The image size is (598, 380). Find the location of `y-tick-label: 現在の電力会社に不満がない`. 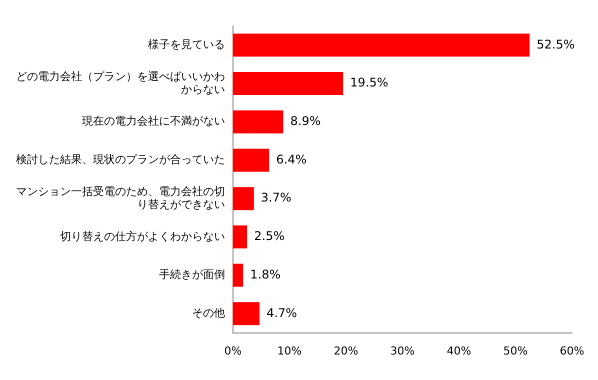

y-tick-label: 現在の電力会社に不満がない is located at coordinates (153, 121).